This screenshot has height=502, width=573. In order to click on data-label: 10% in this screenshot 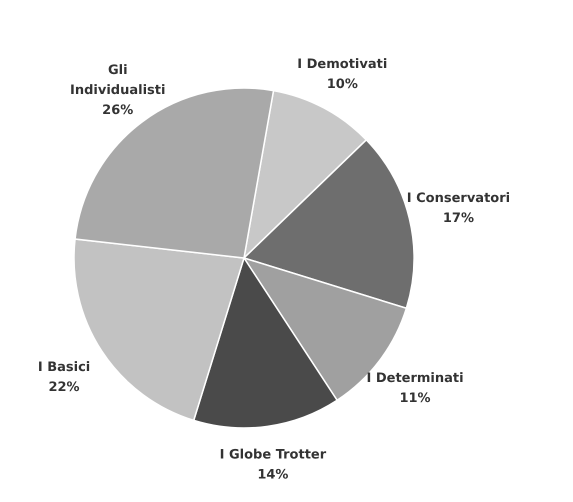, I will do `click(342, 84)`.